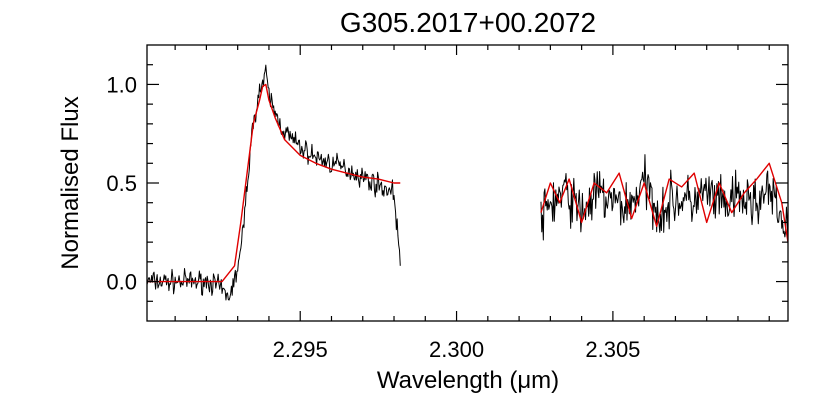 Image resolution: width=830 pixels, height=415 pixels. What do you see at coordinates (468, 22) in the screenshot?
I see `chart-title: G305.2017+00.2072` at bounding box center [468, 22].